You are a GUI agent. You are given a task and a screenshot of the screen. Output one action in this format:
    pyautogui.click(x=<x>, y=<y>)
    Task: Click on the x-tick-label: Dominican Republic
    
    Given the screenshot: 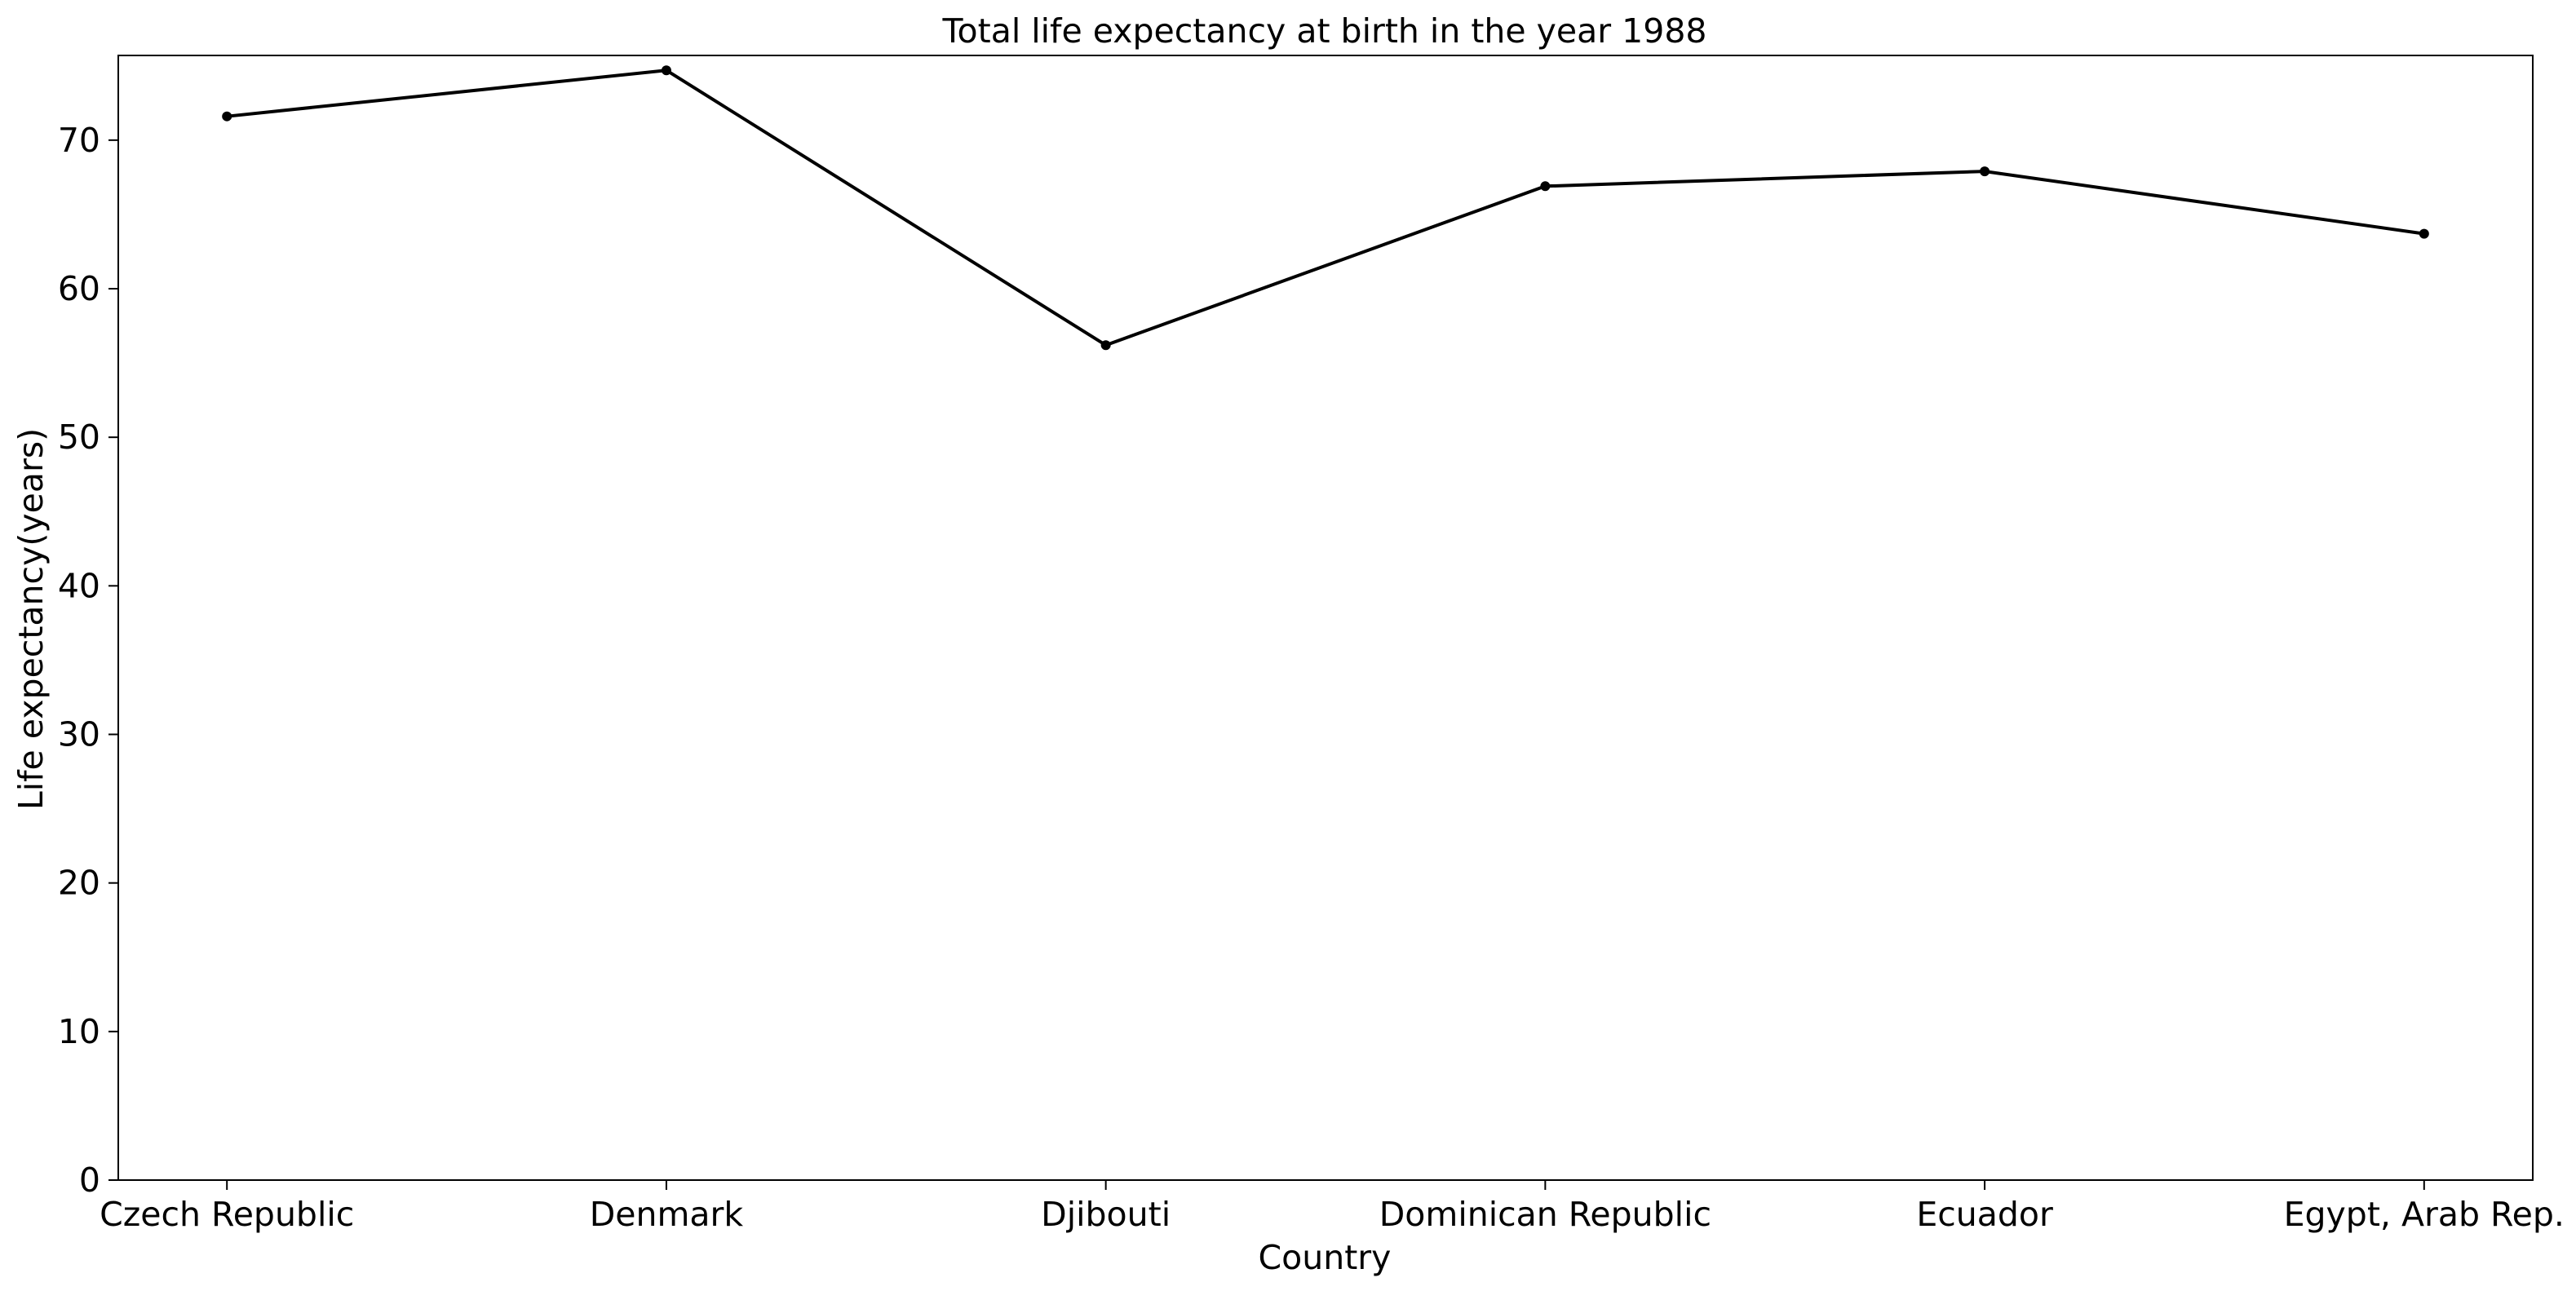 What is the action you would take?
    pyautogui.click(x=1545, y=1214)
    